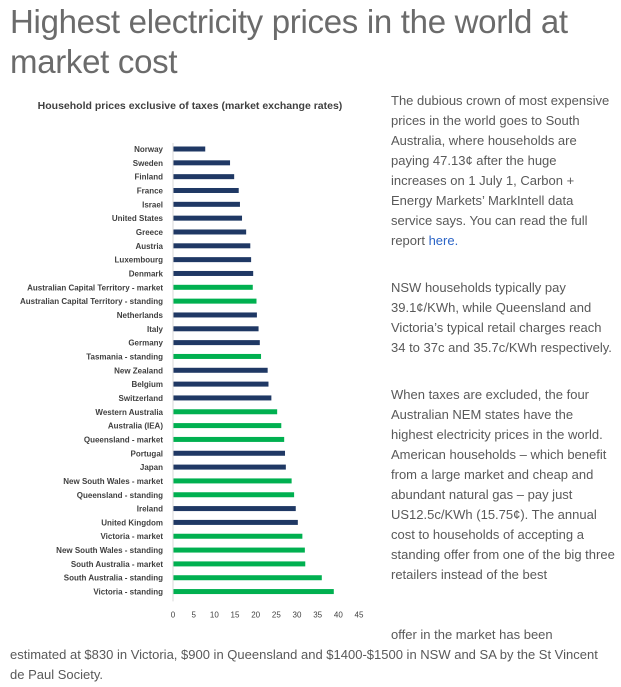  I want to click on x-tick-label: 20, so click(255, 614).